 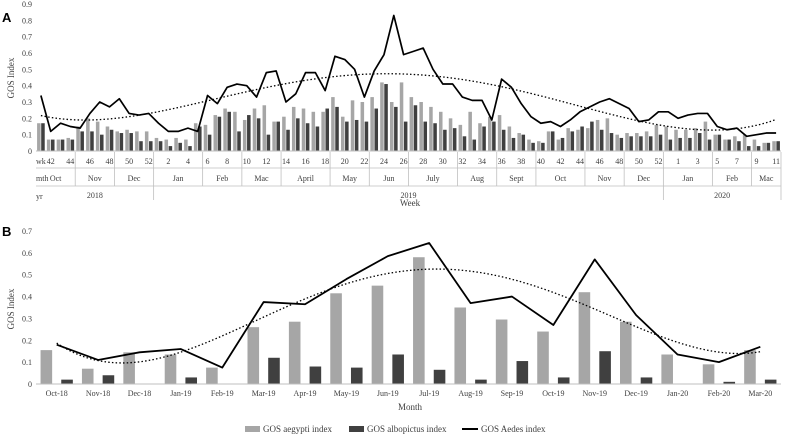 What do you see at coordinates (266, 161) in the screenshot?
I see `week-tick-label: 12` at bounding box center [266, 161].